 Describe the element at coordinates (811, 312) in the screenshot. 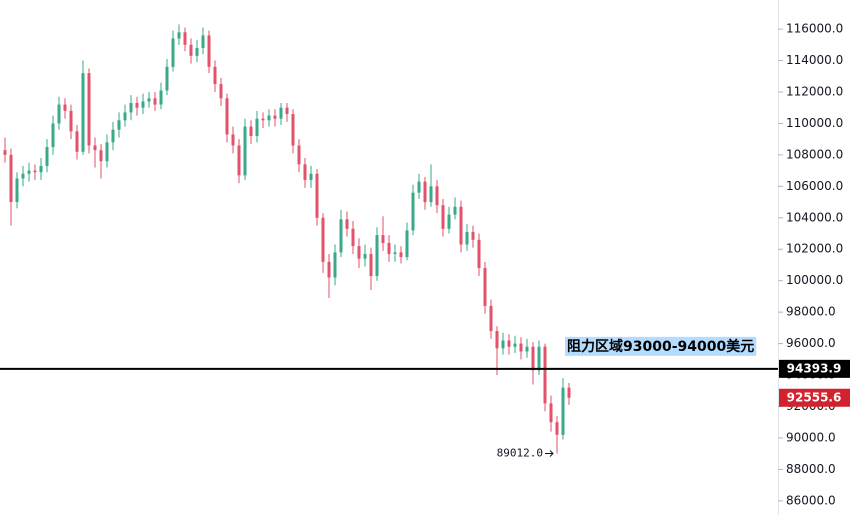

I see `y-tick-label: 98000.0` at that location.